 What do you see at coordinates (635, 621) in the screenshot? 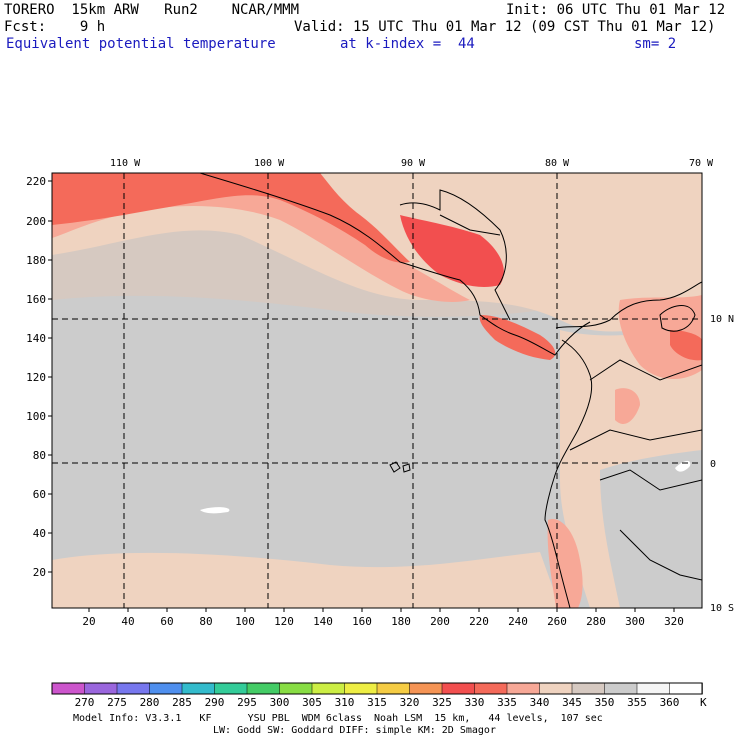
I see `x-tick: 300` at bounding box center [635, 621].